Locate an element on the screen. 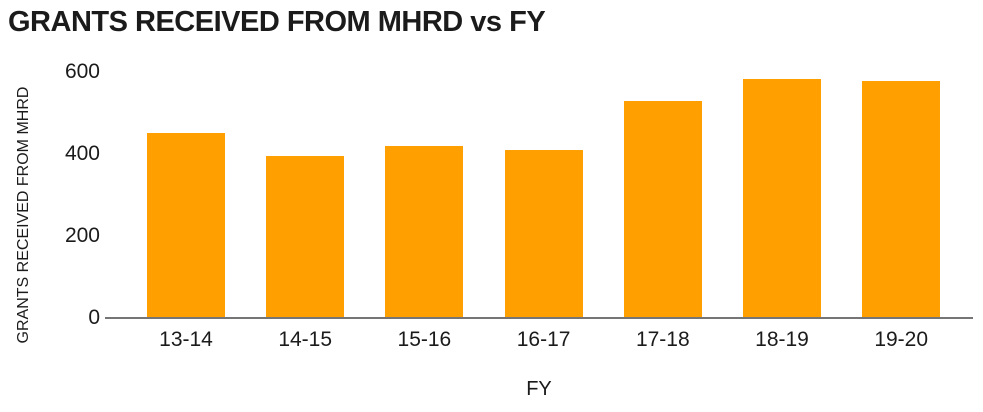  y-tick-label-600: 600 is located at coordinates (82, 71).